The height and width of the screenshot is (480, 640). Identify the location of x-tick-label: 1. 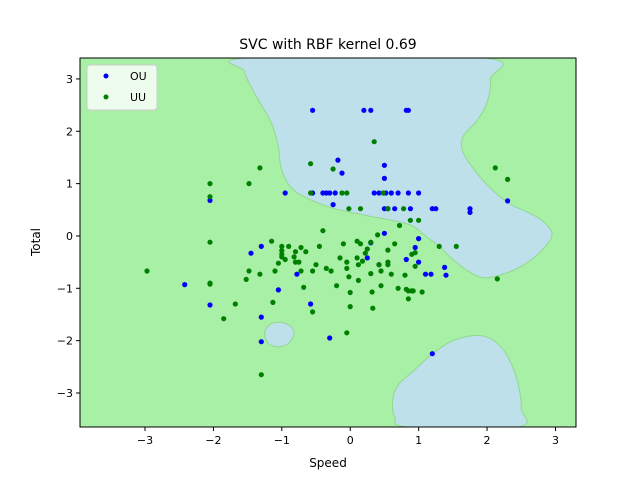
(418, 440).